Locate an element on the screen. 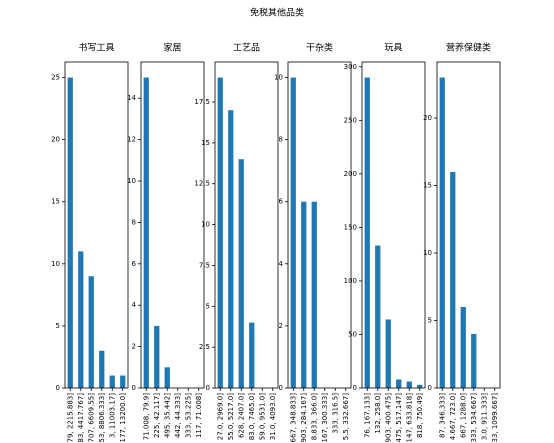 Image resolution: width=554 pixels, height=443 pixels. y-tick-label: 25 is located at coordinates (55, 78).